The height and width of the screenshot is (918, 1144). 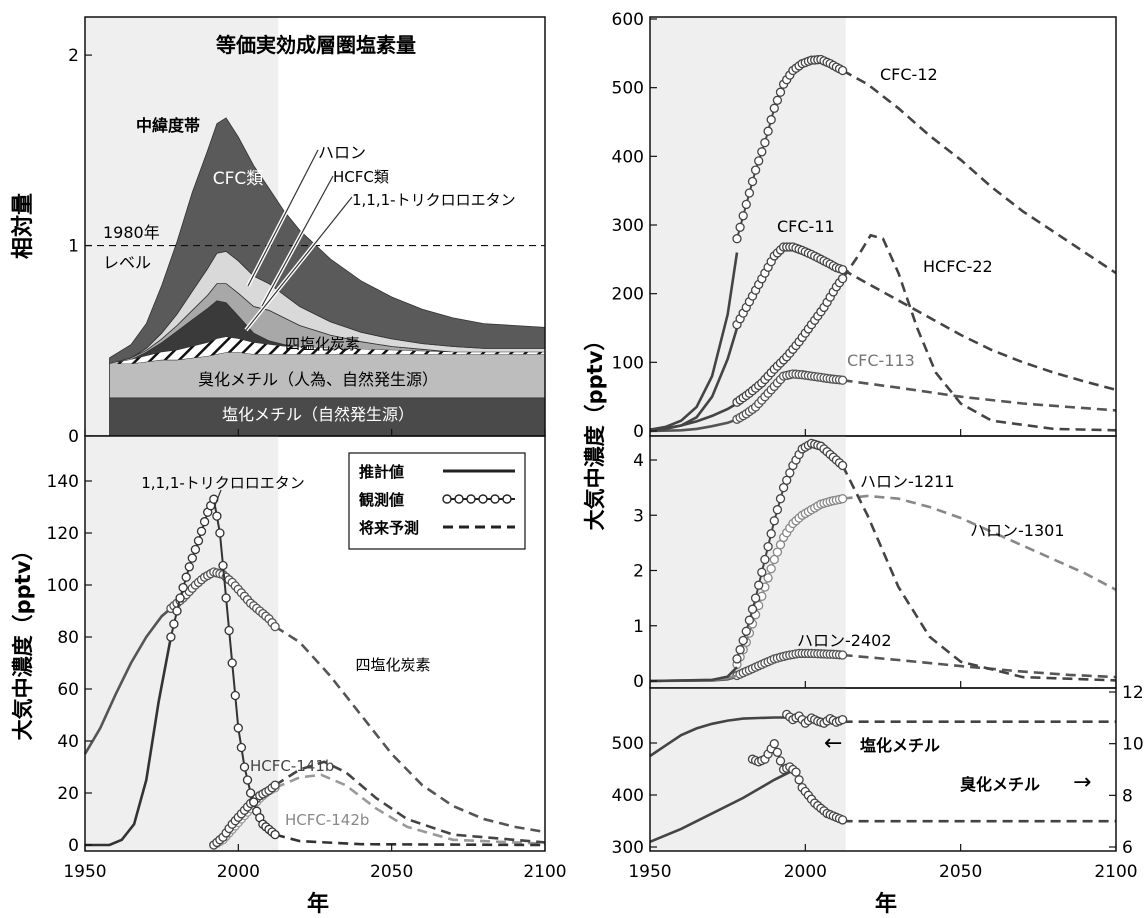 I want to click on tce-group-label: 1,1,1-トリクロロエタン, so click(x=434, y=200).